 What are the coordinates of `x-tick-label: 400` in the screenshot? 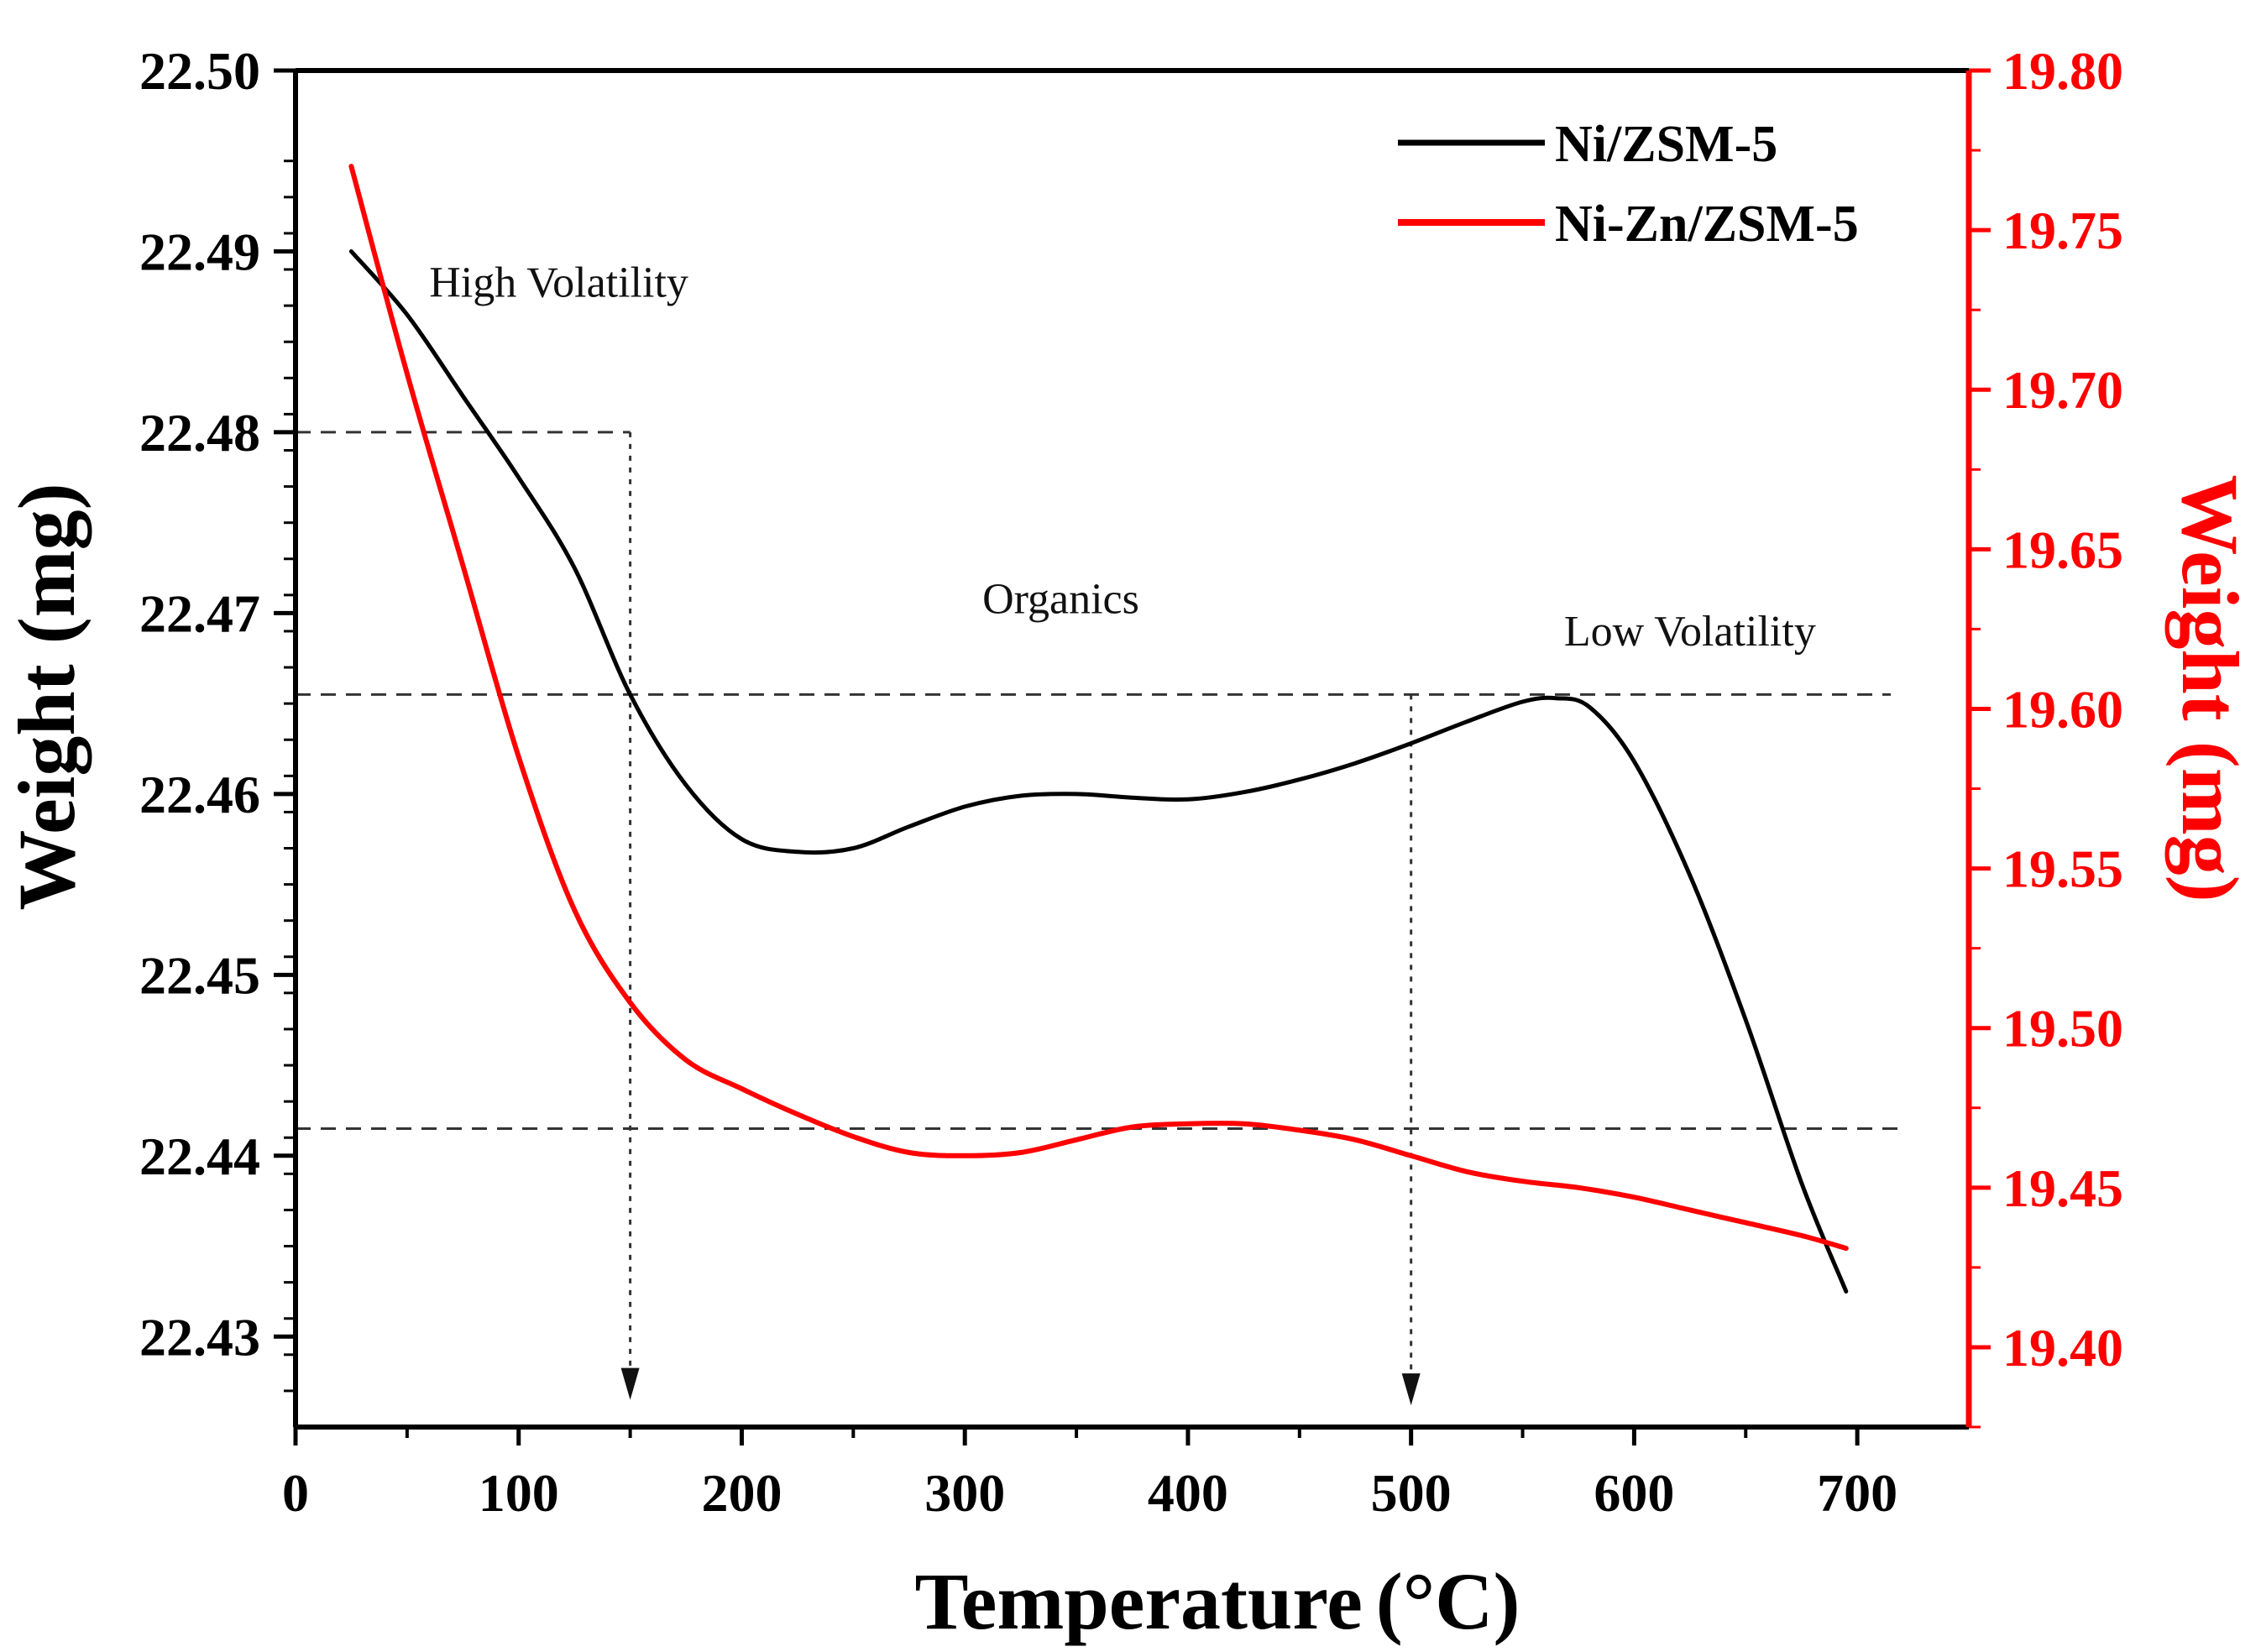 It's located at (1188, 1493).